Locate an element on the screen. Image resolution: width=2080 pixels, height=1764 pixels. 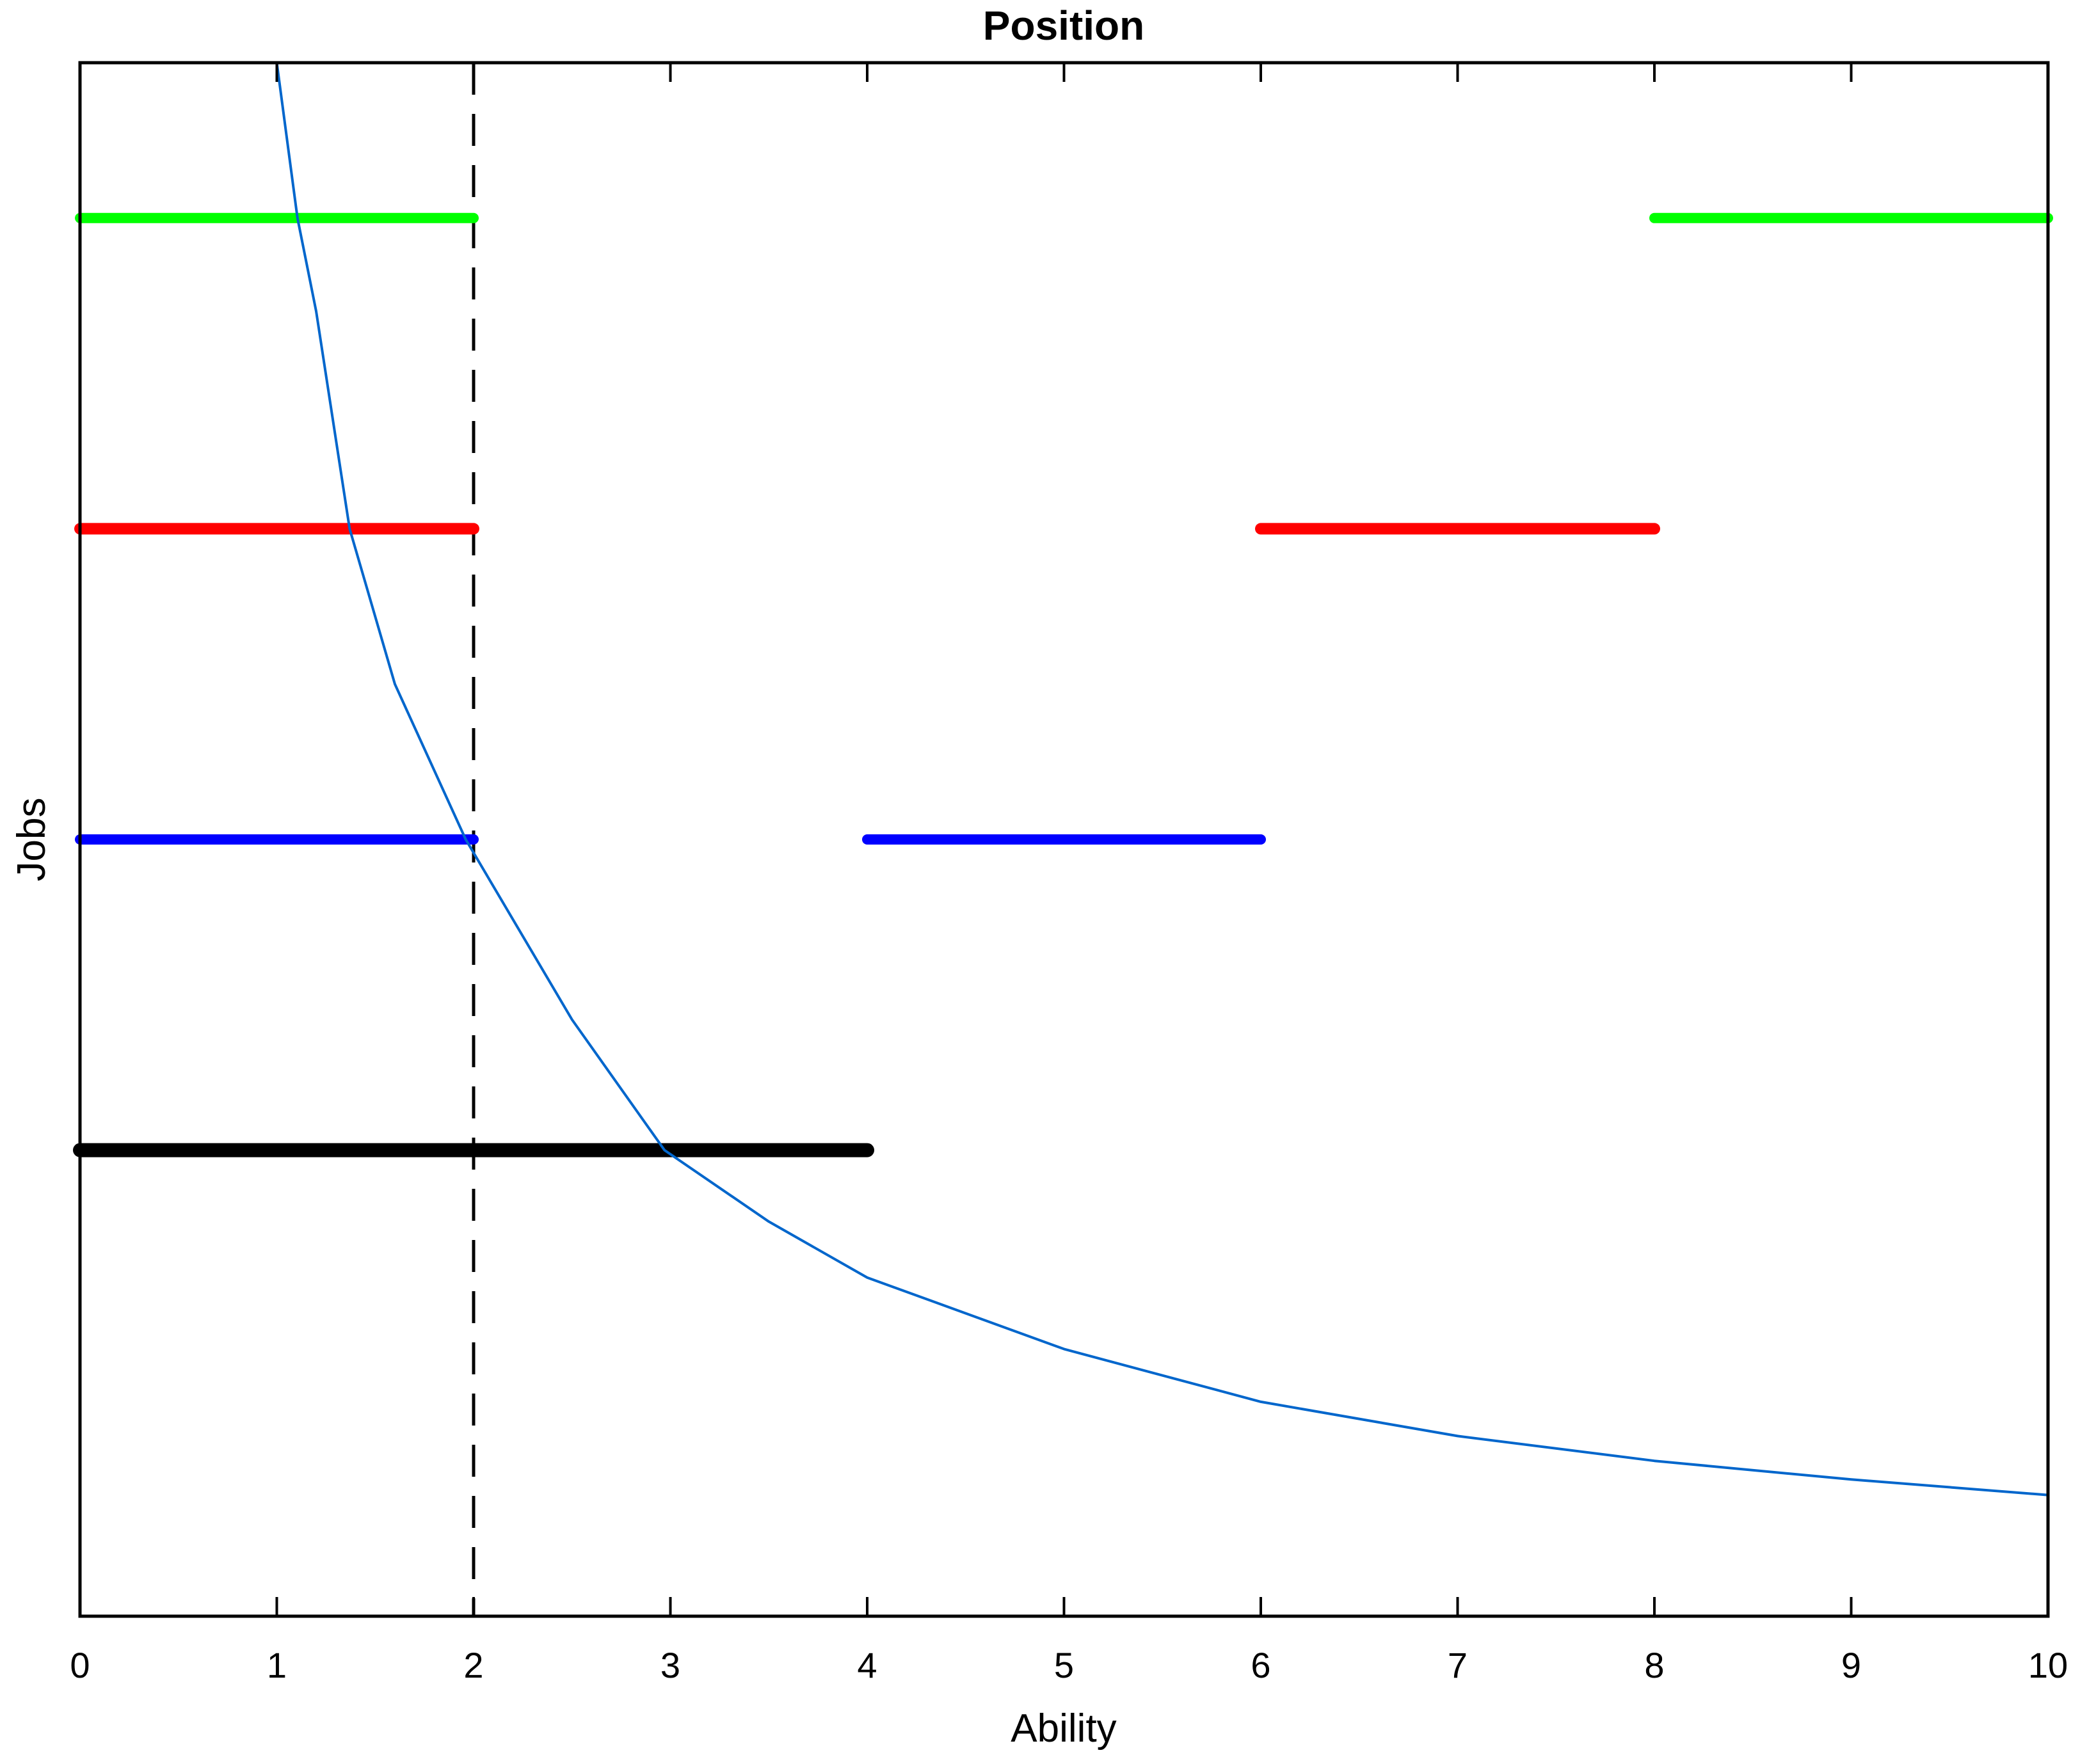
x-tick-label: 3 is located at coordinates (670, 1665).